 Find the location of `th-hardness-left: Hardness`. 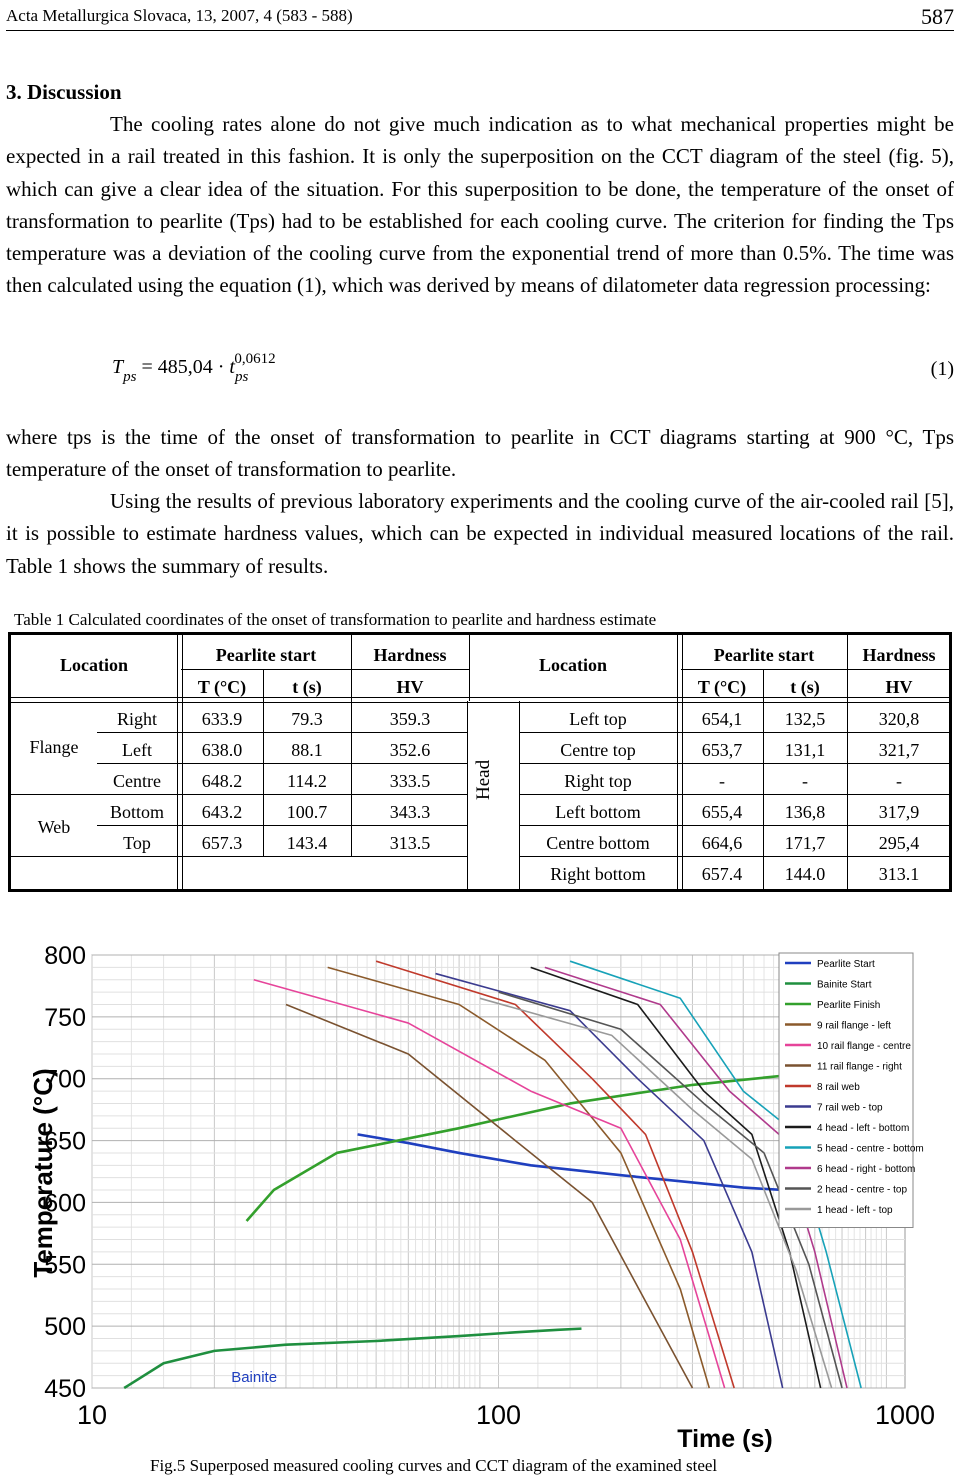

th-hardness-left: Hardness is located at coordinates (410, 655).